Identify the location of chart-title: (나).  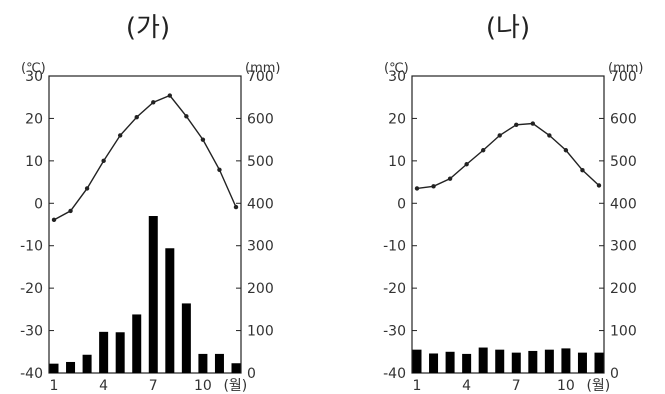
(508, 28).